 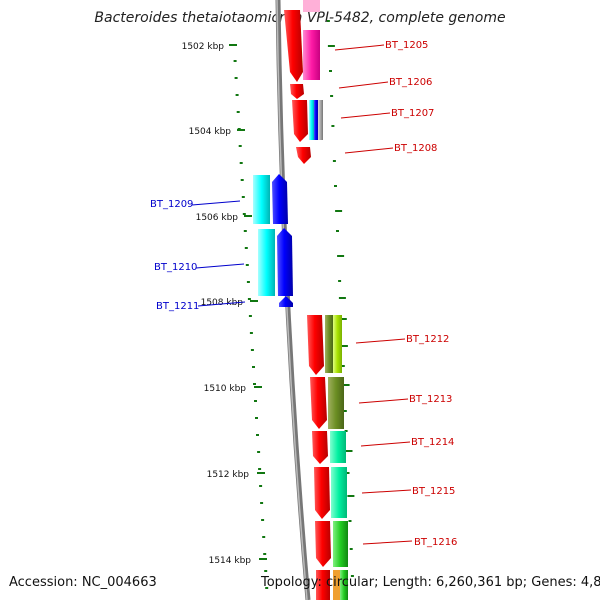 I want to click on gene-label: BT_1214, so click(x=432, y=442).